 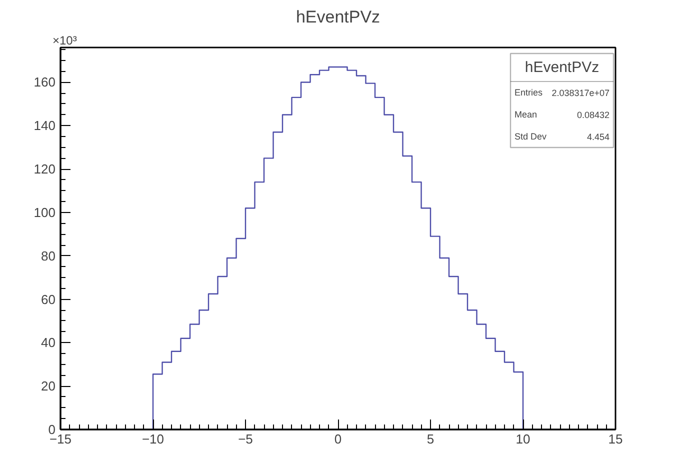 I want to click on annotation: Mean, so click(x=526, y=115).